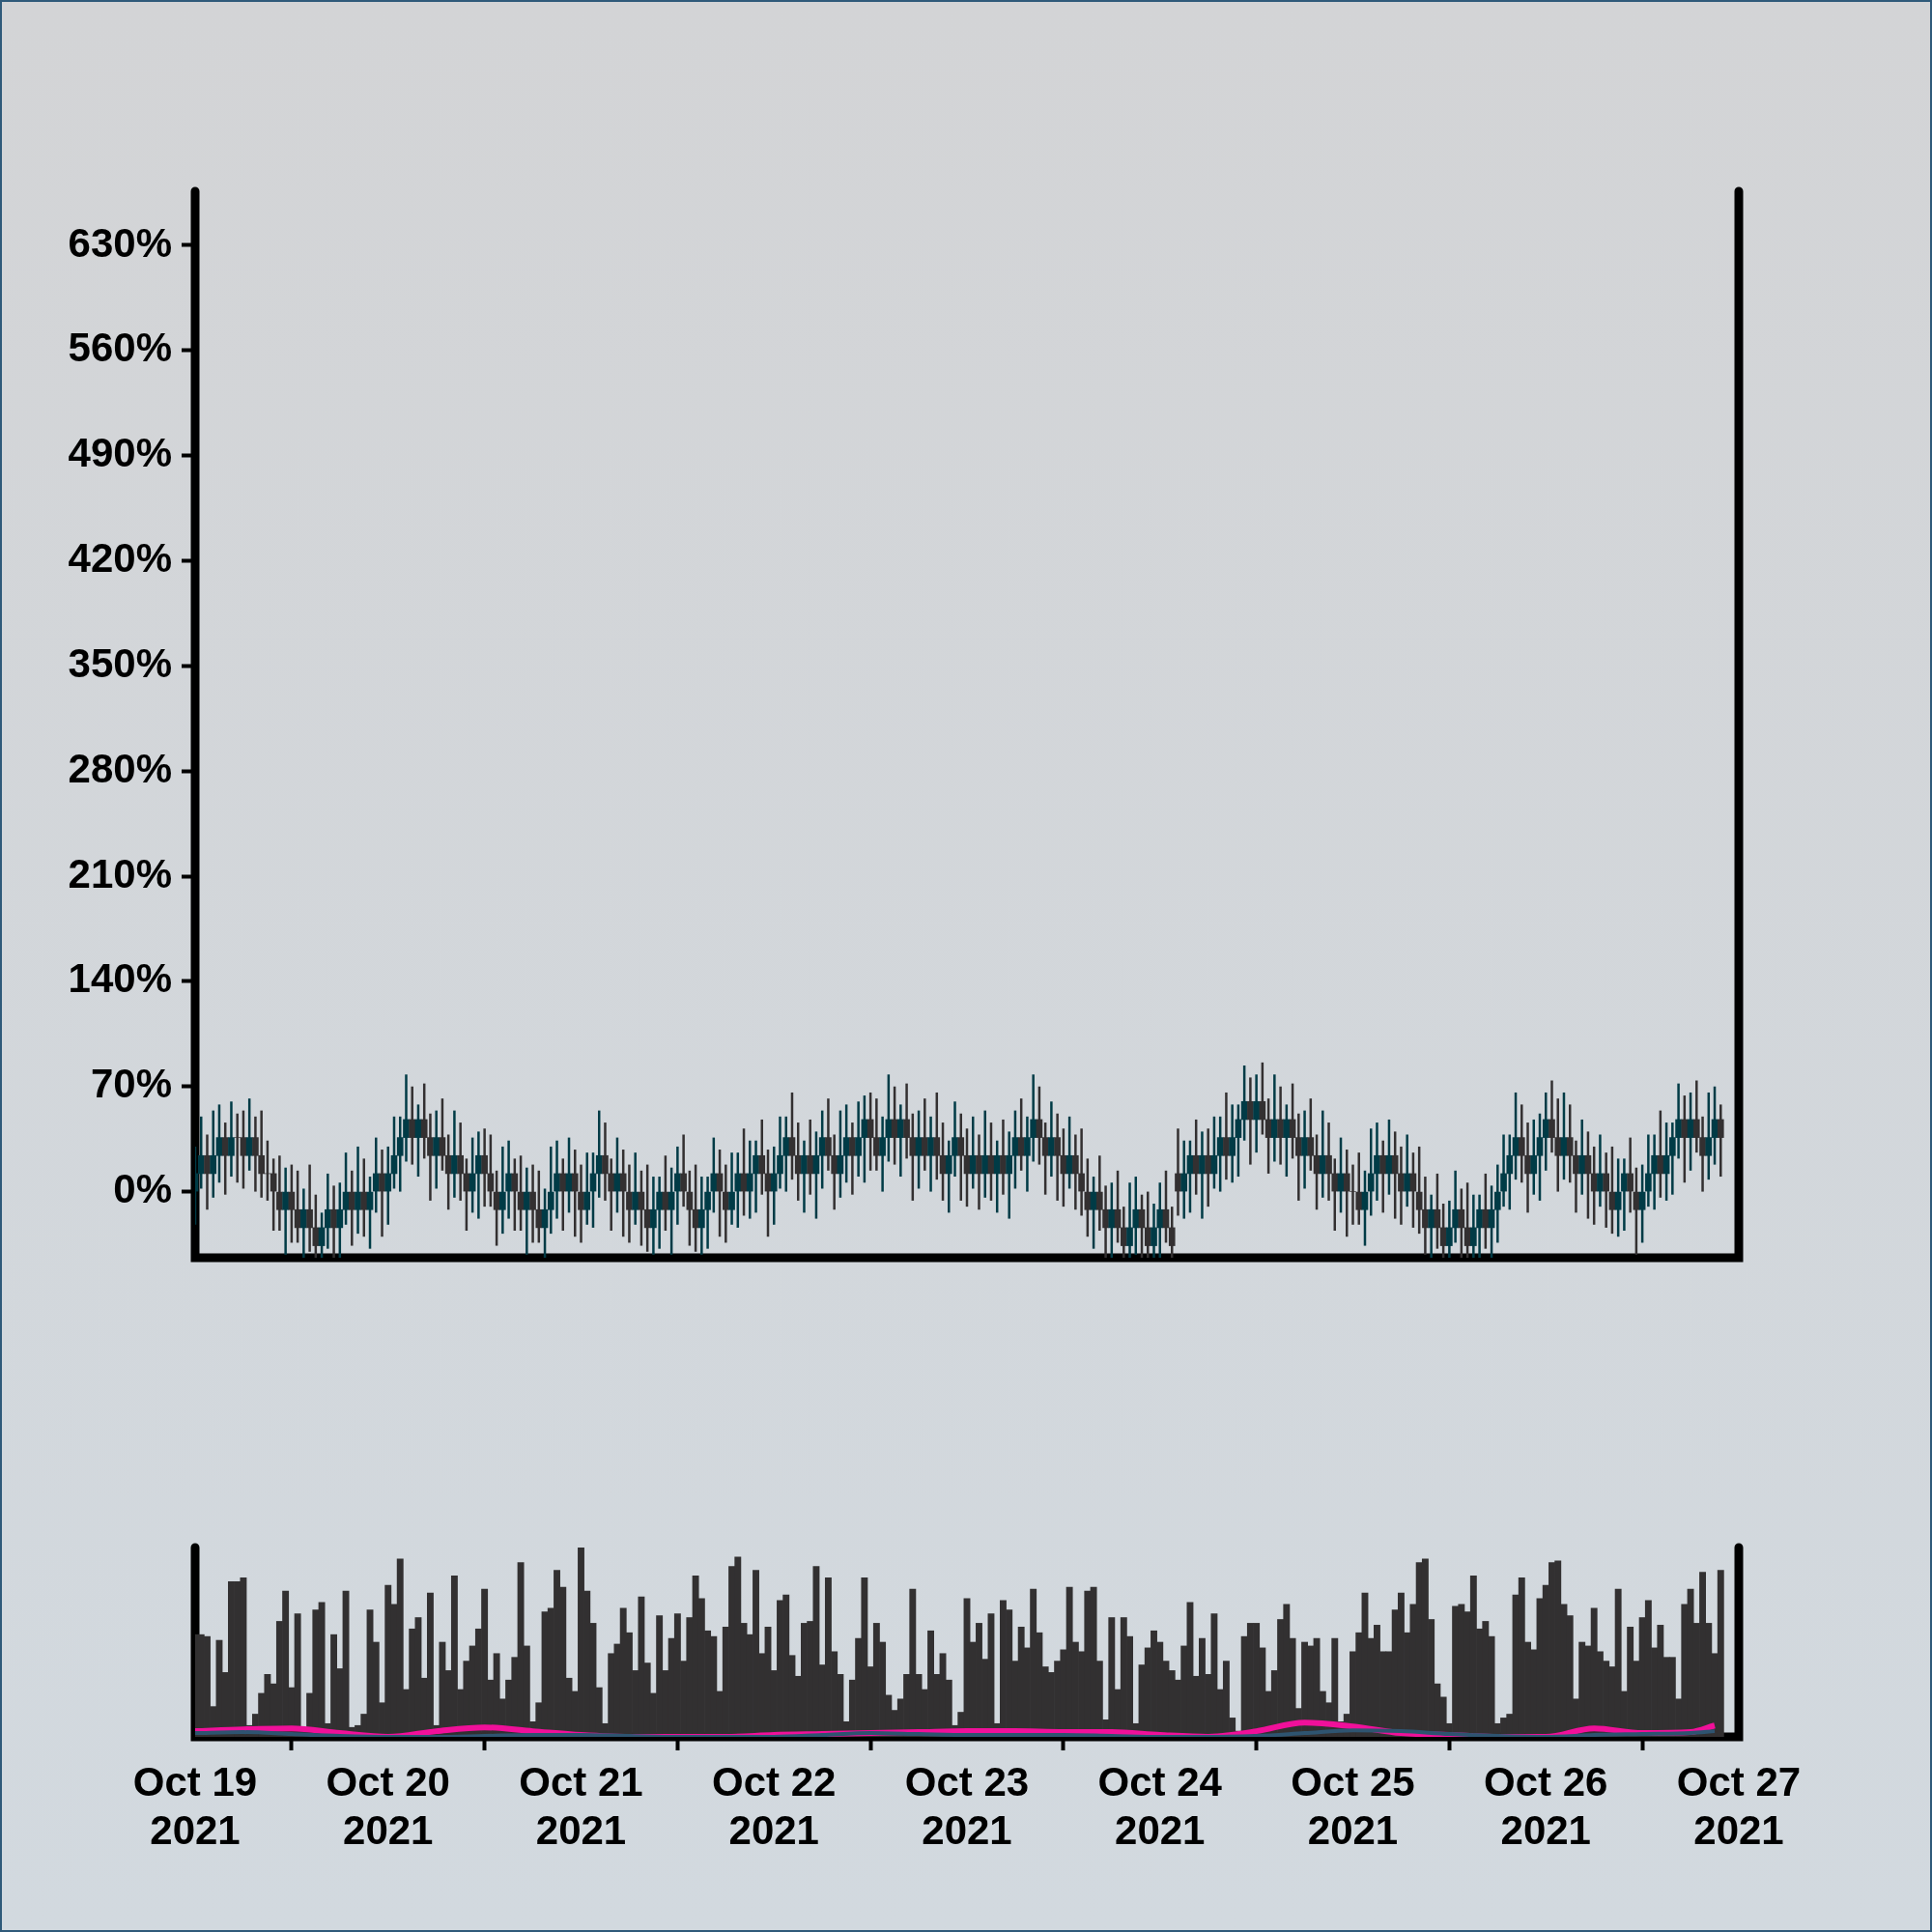 This screenshot has height=1932, width=1932. What do you see at coordinates (1546, 1806) in the screenshot?
I see `x-tick-label: Oct 26 2021` at bounding box center [1546, 1806].